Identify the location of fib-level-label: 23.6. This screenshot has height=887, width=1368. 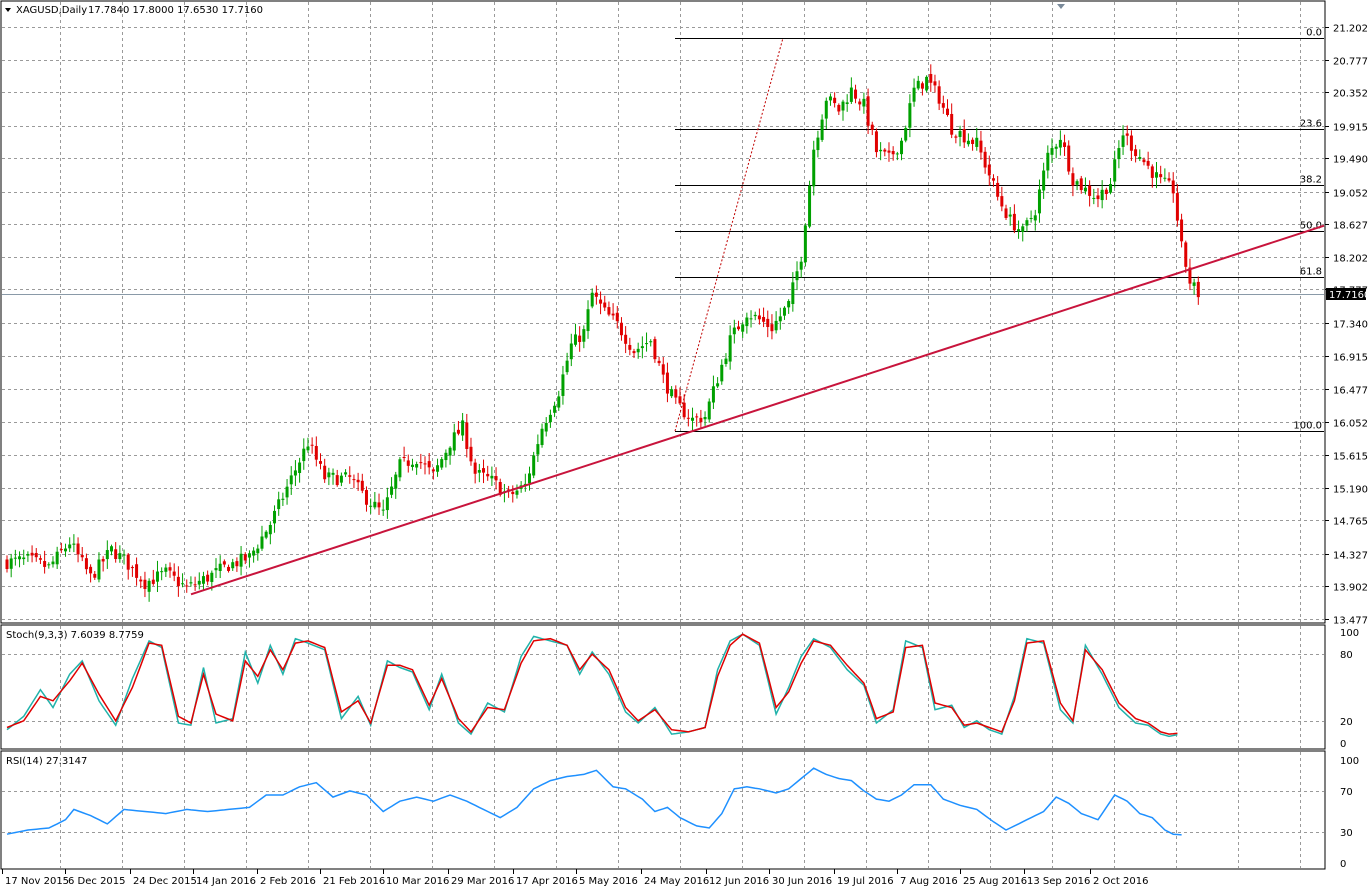
(1311, 124).